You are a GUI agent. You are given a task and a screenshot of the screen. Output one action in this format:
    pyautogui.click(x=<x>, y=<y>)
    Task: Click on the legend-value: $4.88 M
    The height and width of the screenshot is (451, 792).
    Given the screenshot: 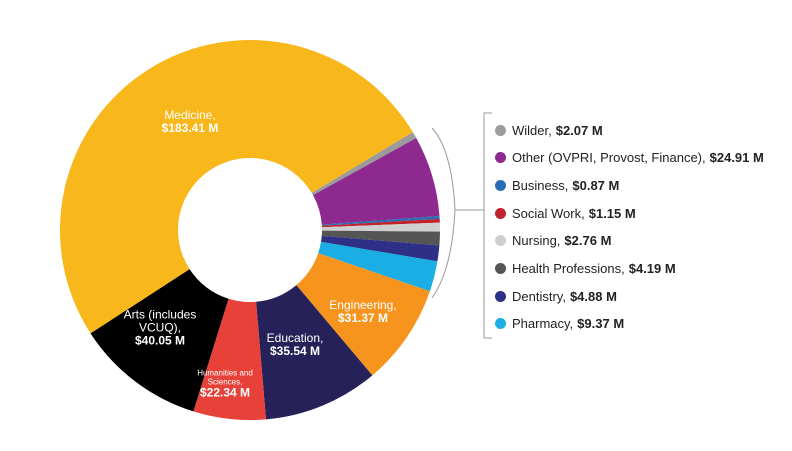 What is the action you would take?
    pyautogui.click(x=593, y=296)
    